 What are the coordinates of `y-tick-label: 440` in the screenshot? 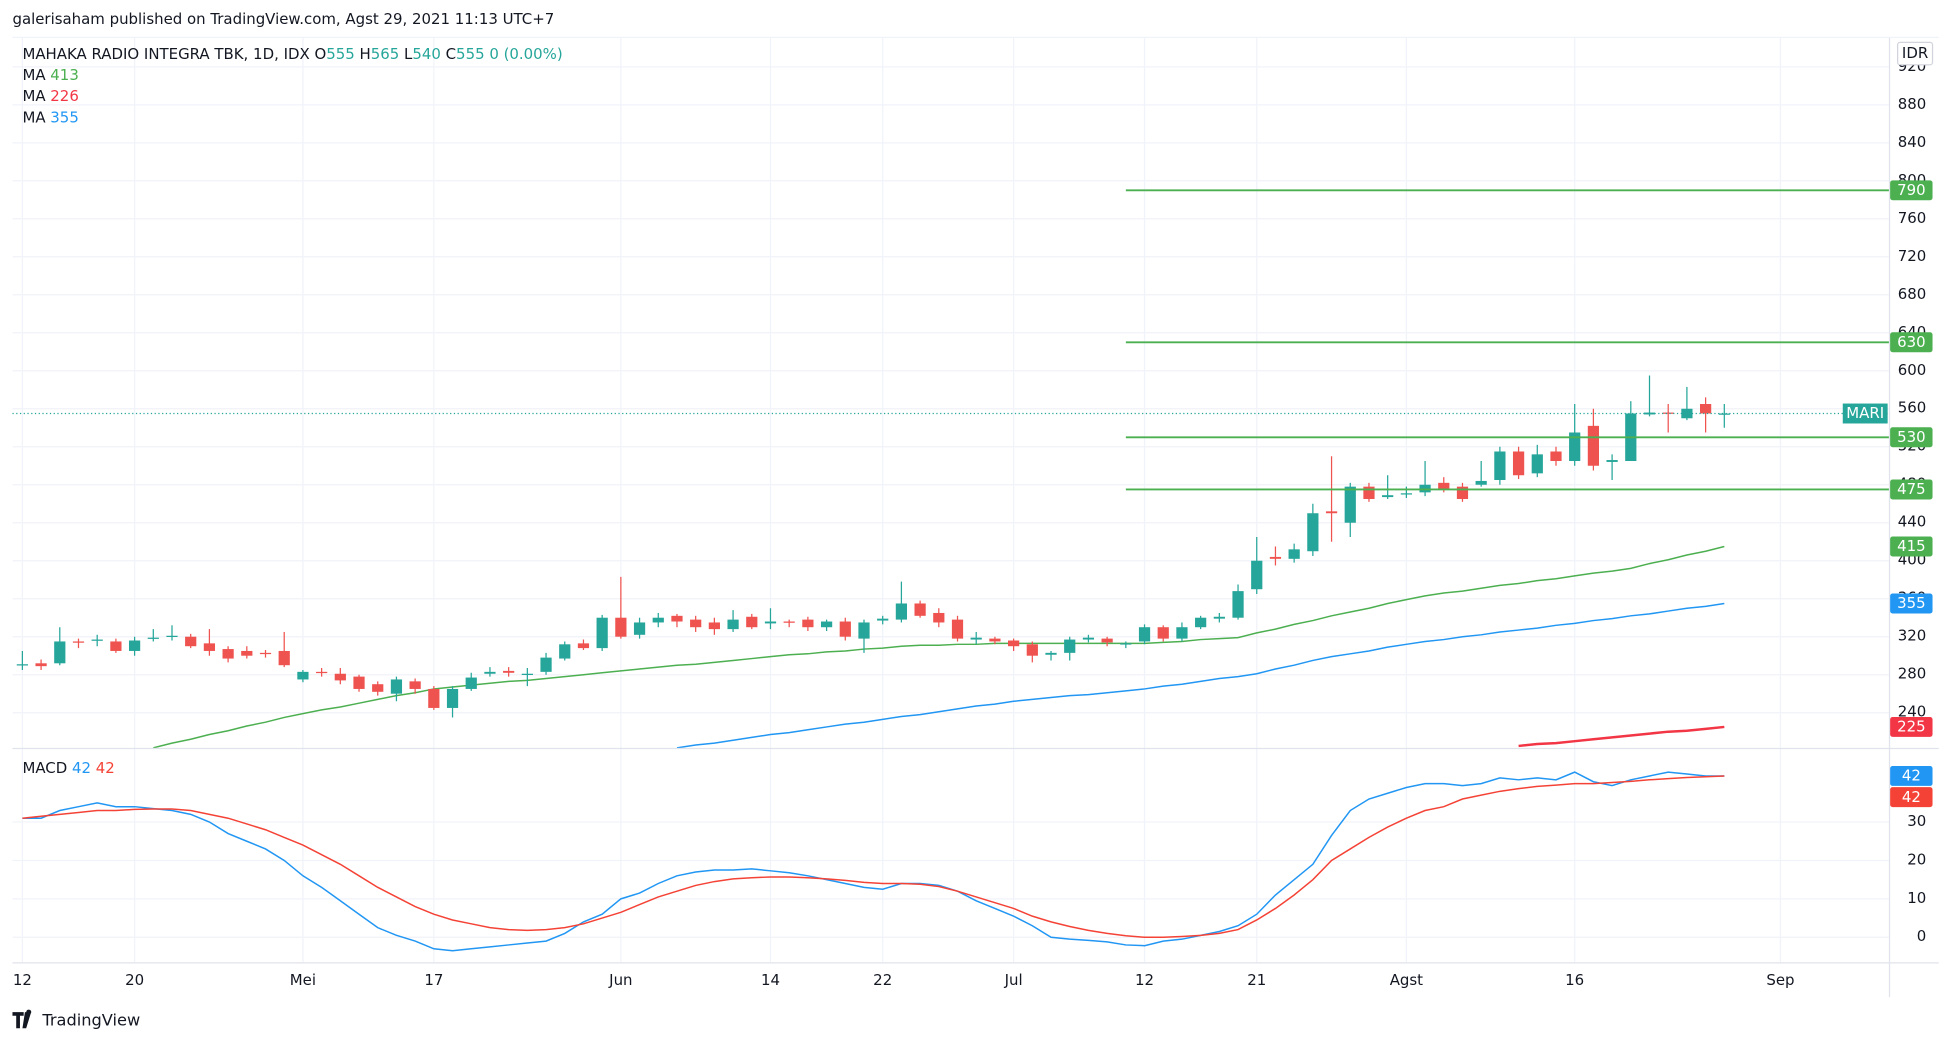 It's located at (1912, 522).